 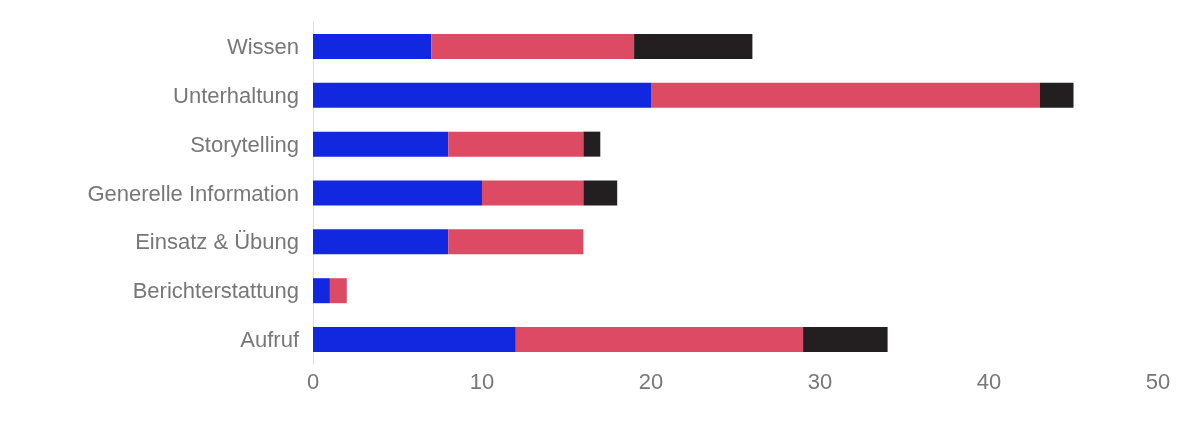 I want to click on y-tick-label: Aufruf, so click(x=270, y=340).